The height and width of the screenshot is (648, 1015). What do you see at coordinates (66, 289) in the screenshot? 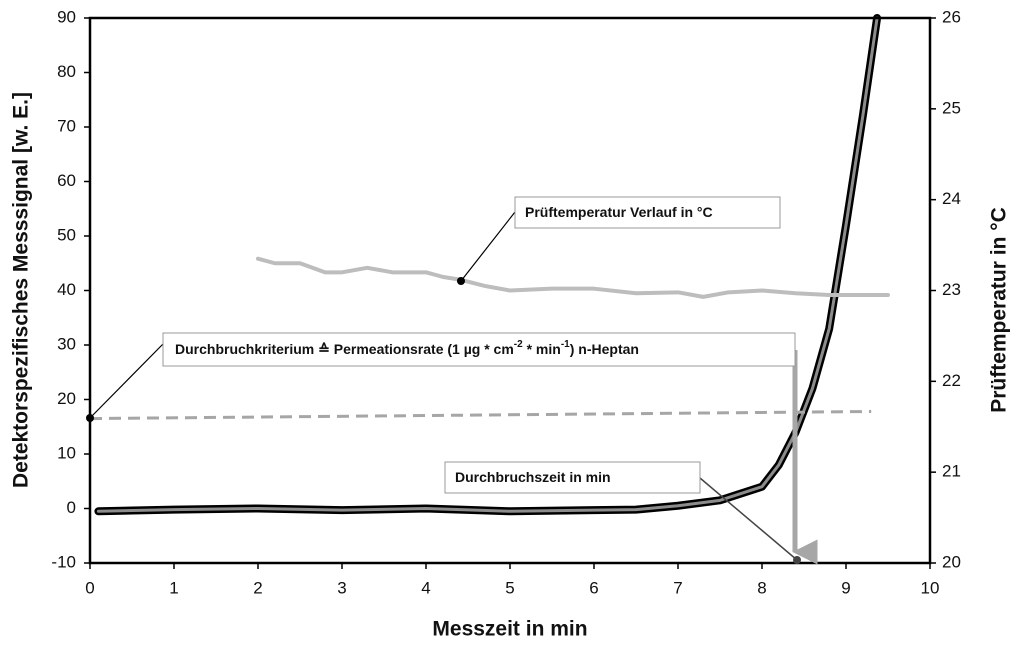
I see `y-tick-label: 40` at bounding box center [66, 289].